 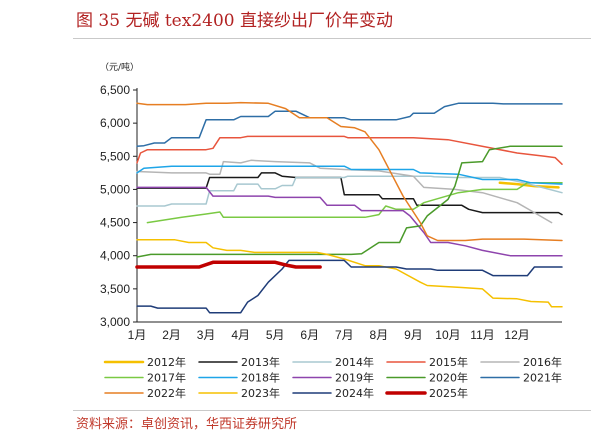 What do you see at coordinates (240, 335) in the screenshot?
I see `x-tick-label: 4月` at bounding box center [240, 335].